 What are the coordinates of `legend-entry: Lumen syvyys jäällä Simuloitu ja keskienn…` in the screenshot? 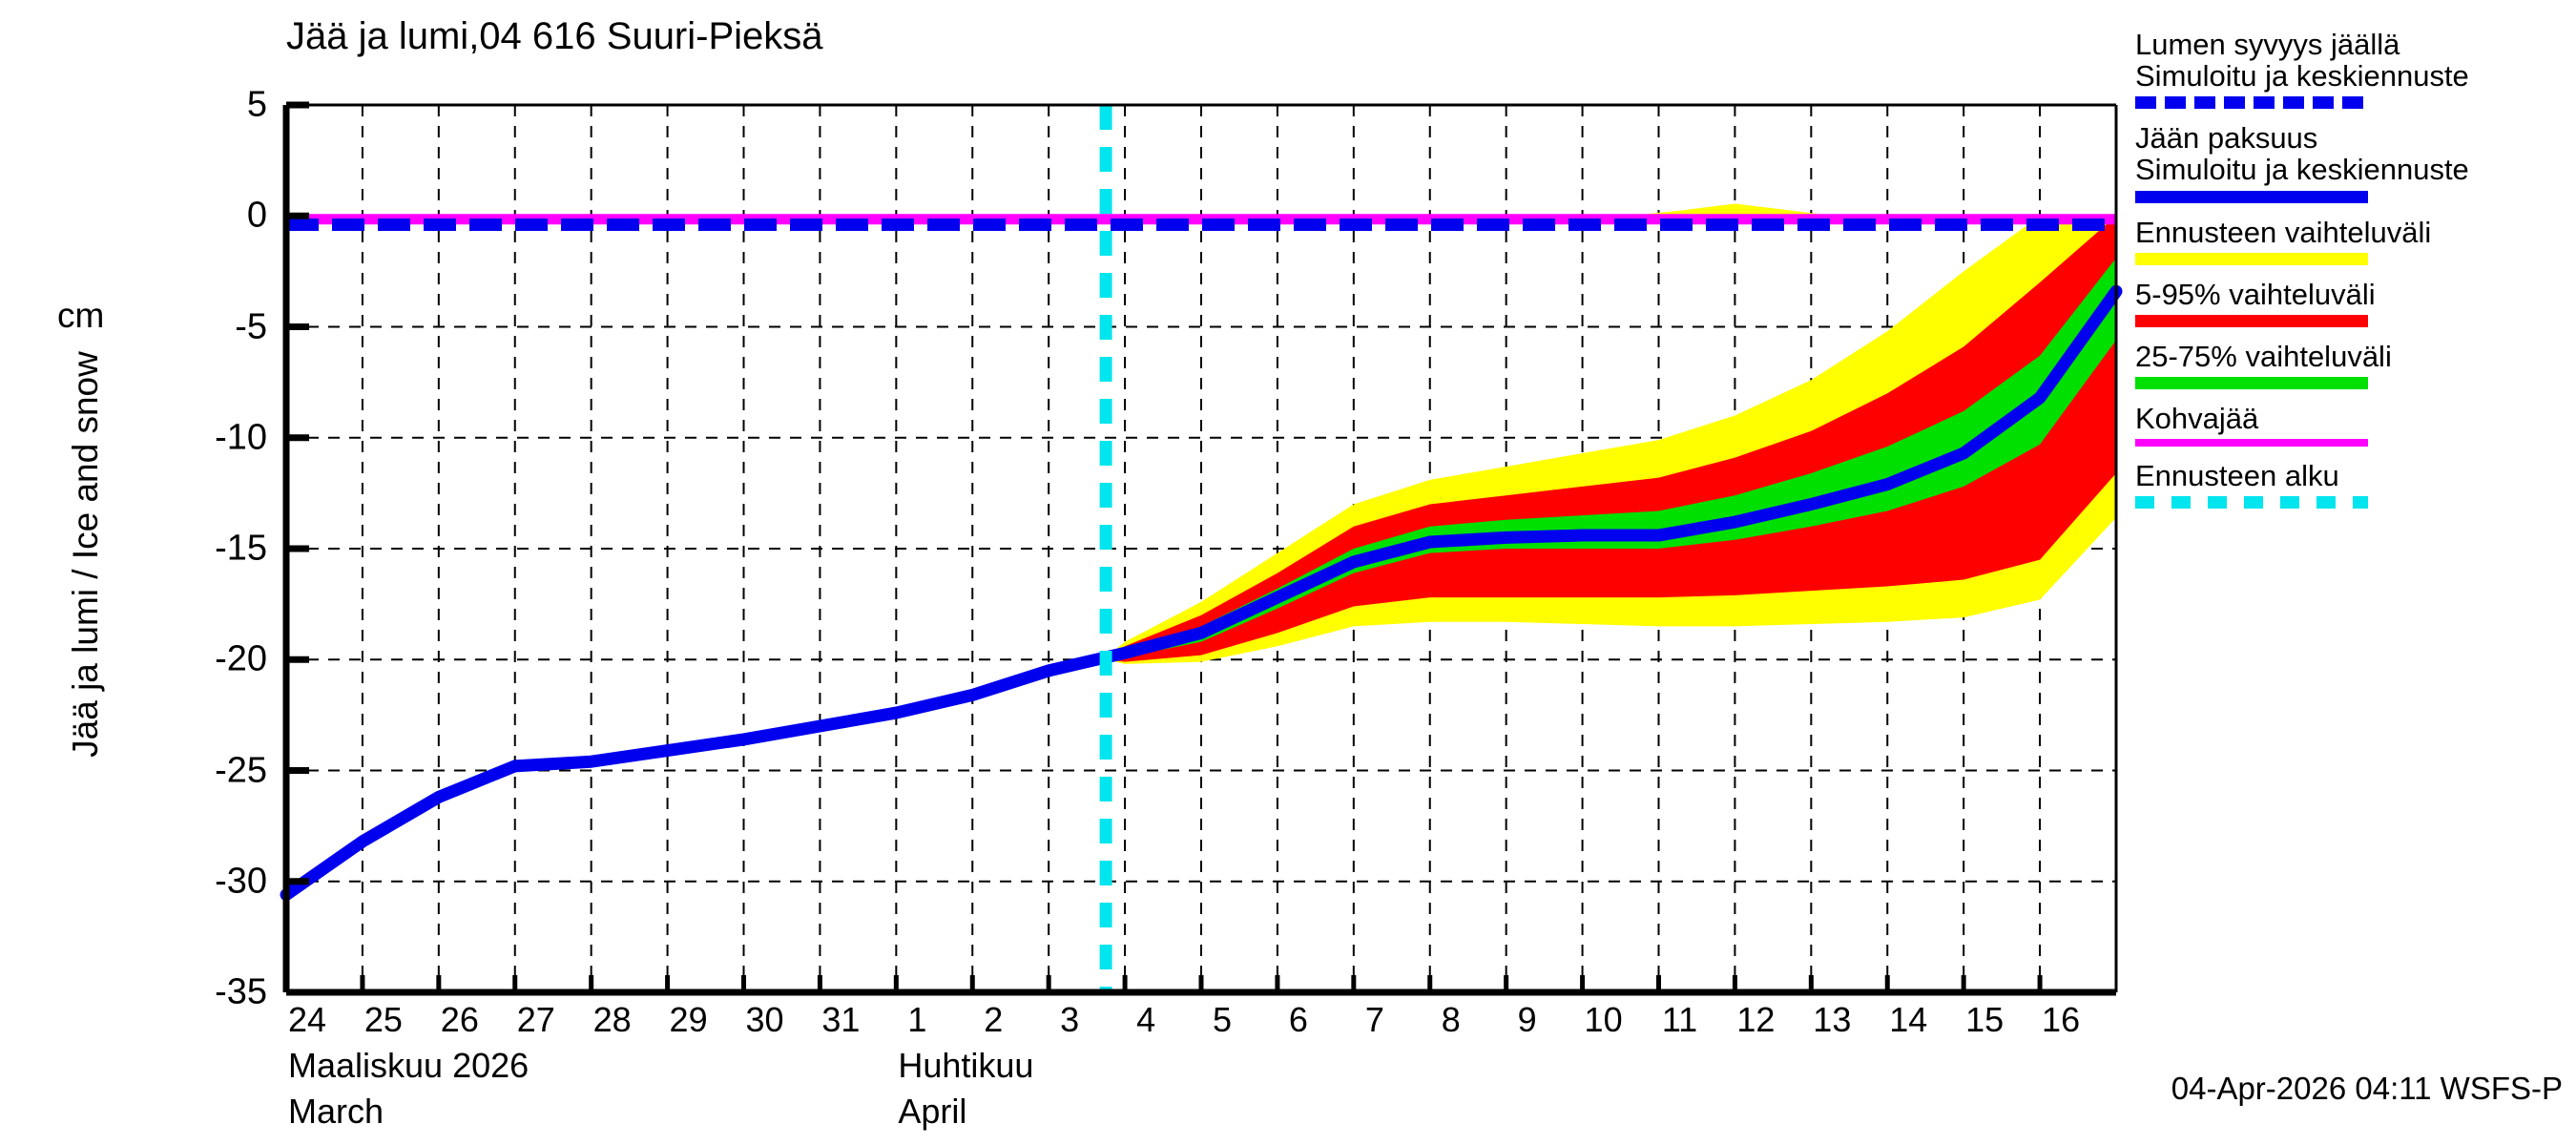 It's located at (2354, 69).